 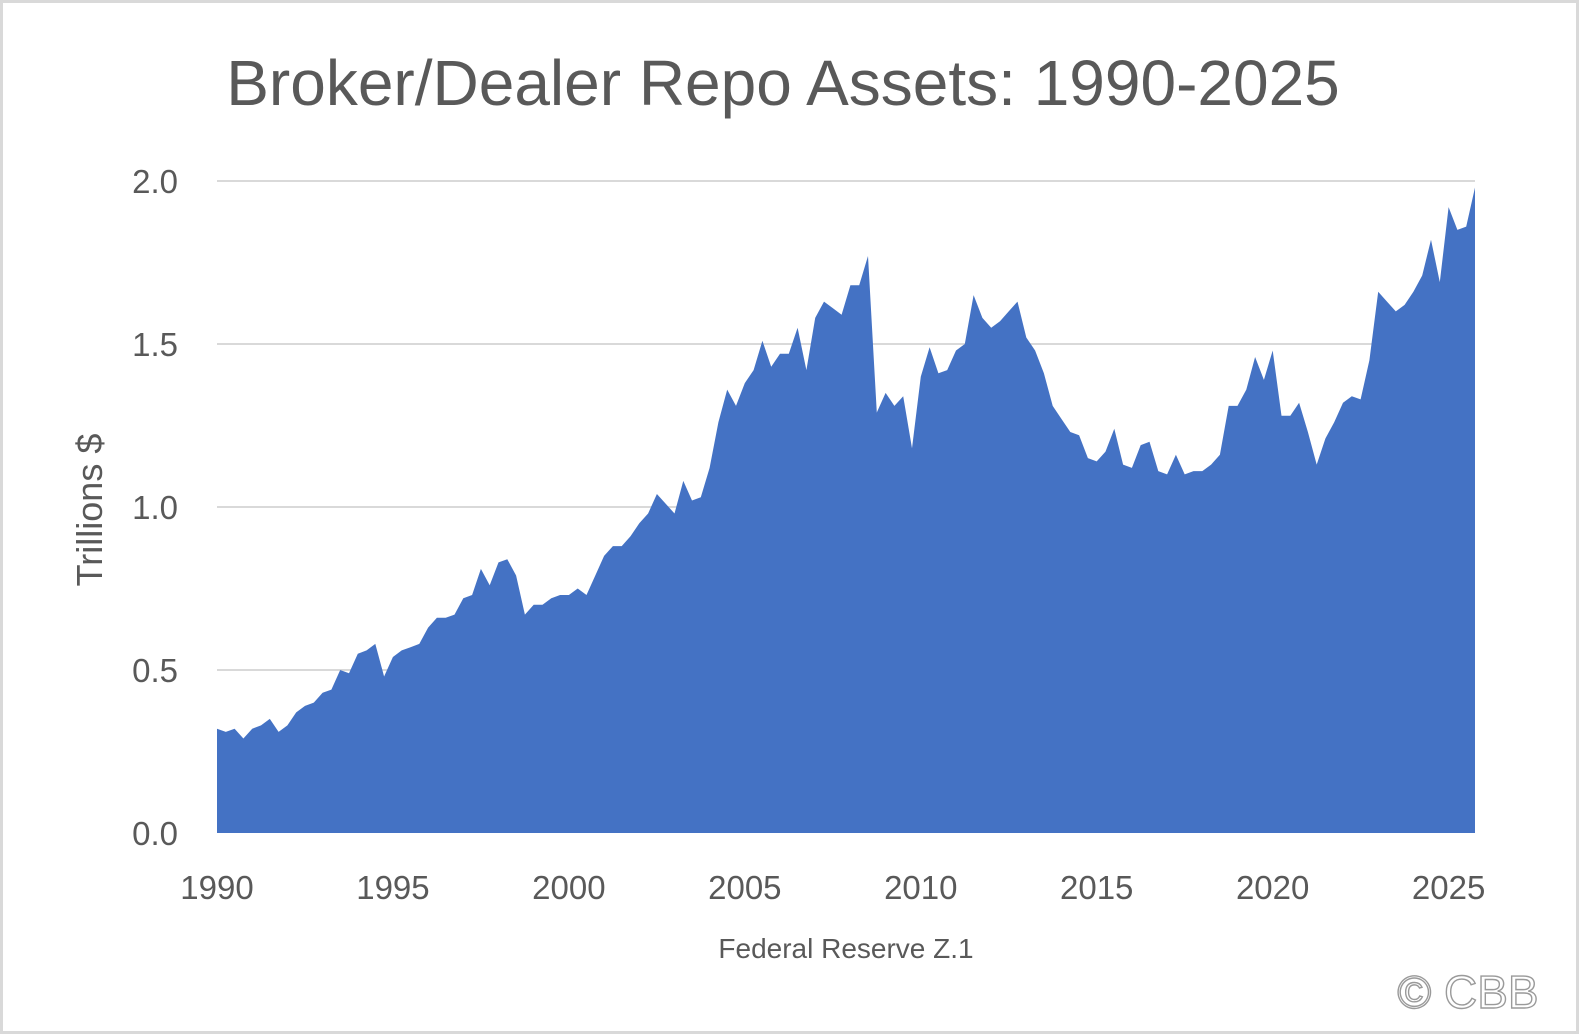 What do you see at coordinates (216, 887) in the screenshot?
I see `x-tick-label: 1990` at bounding box center [216, 887].